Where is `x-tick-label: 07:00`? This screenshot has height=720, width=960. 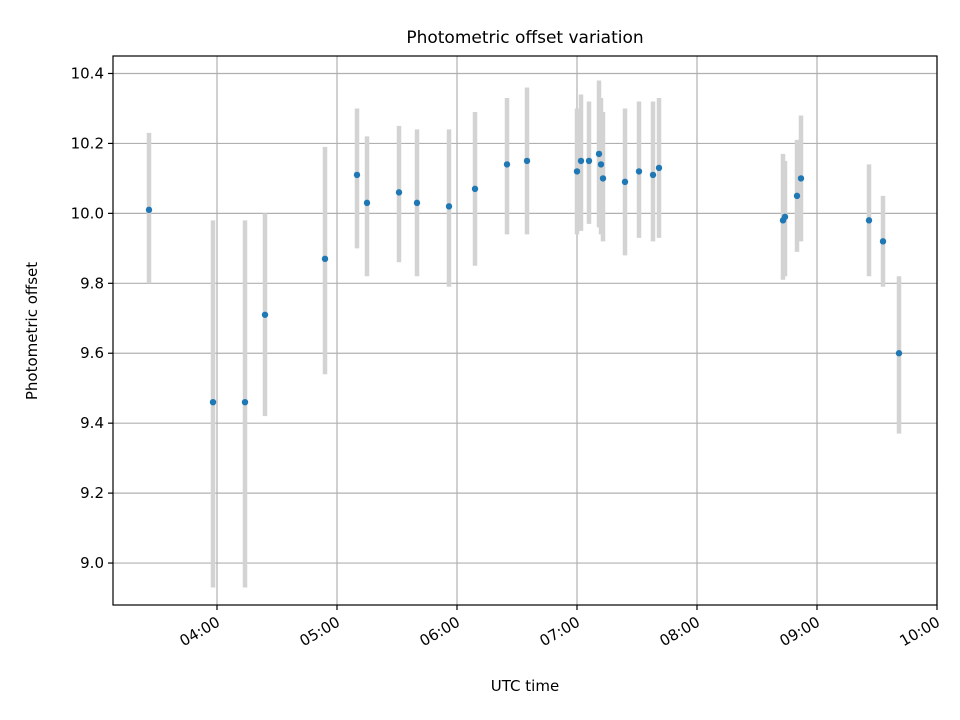 x-tick-label: 07:00 is located at coordinates (560, 631).